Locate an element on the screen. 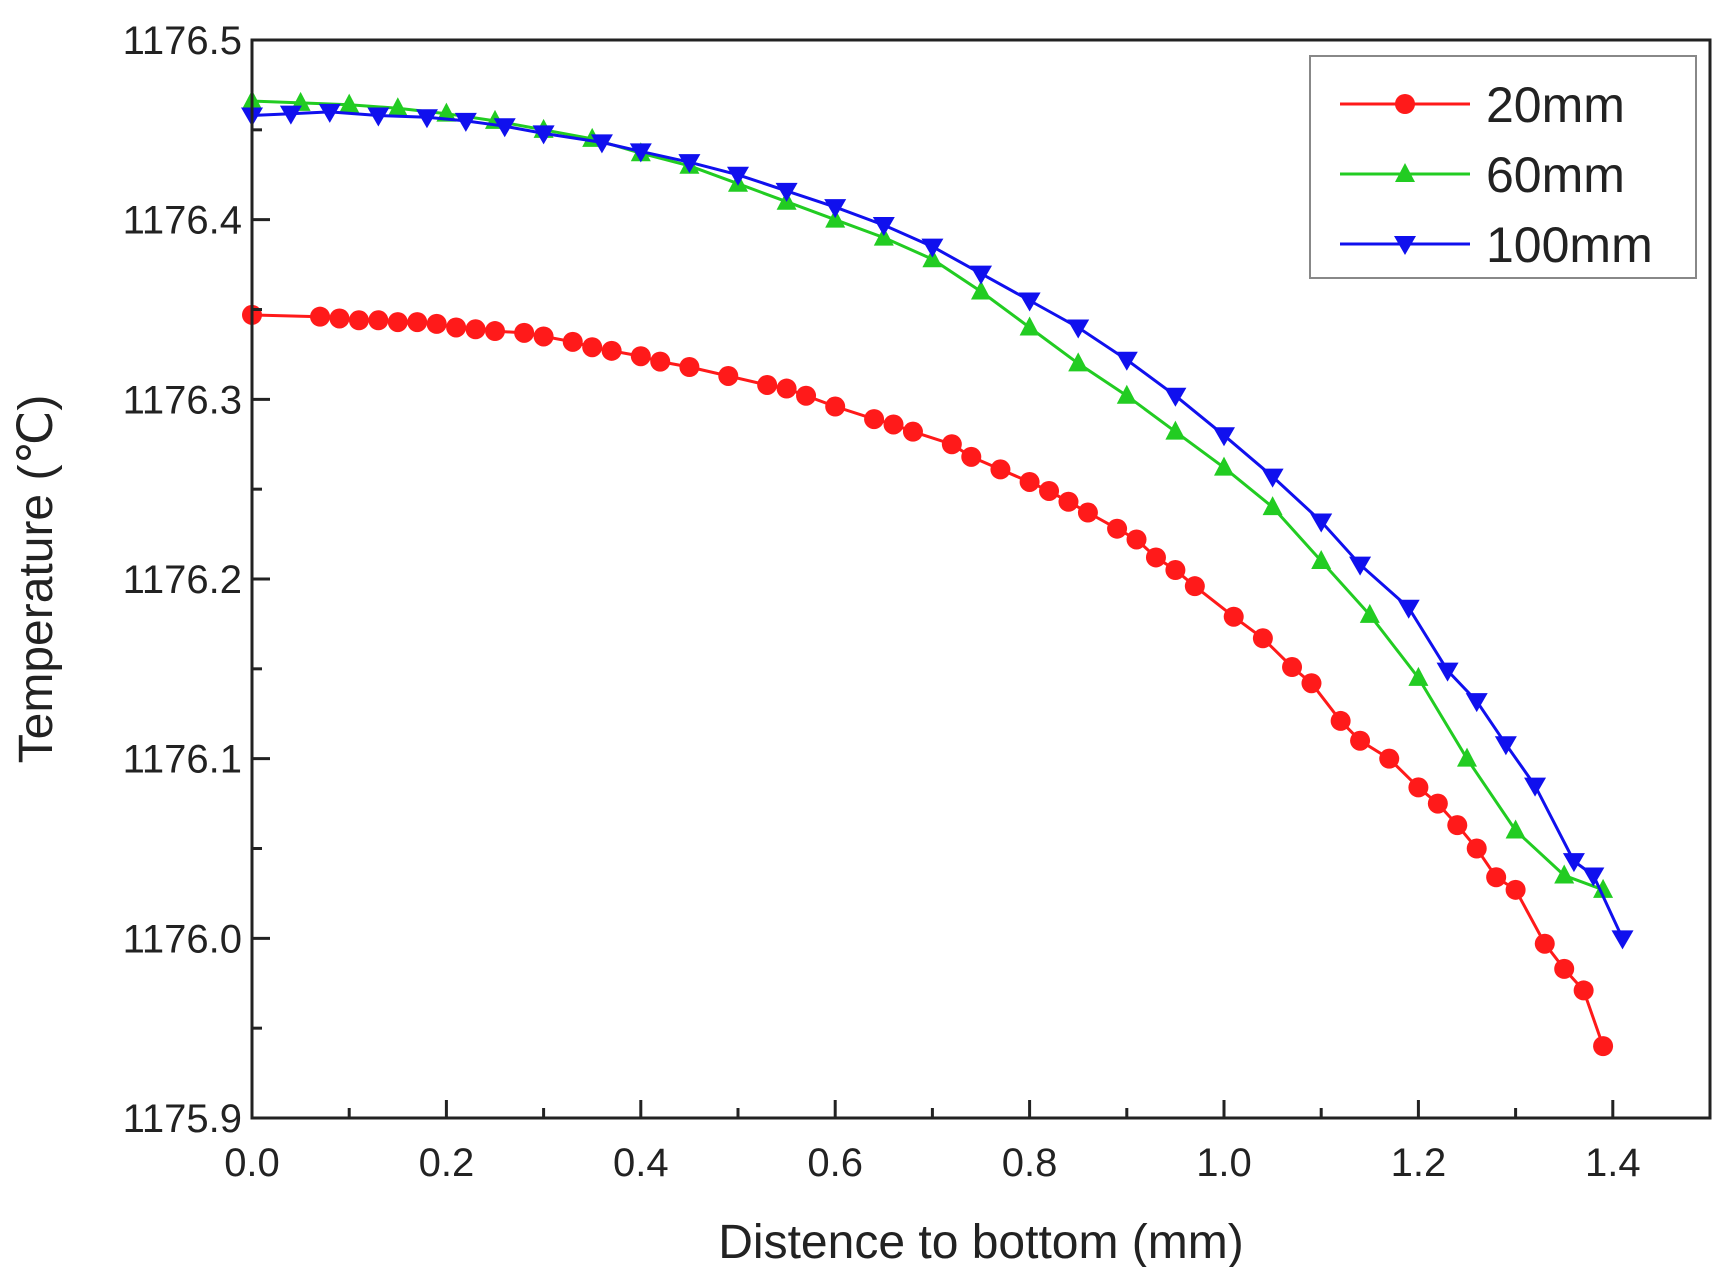  y-axis-title: Temperature (℃) is located at coordinates (36, 579).